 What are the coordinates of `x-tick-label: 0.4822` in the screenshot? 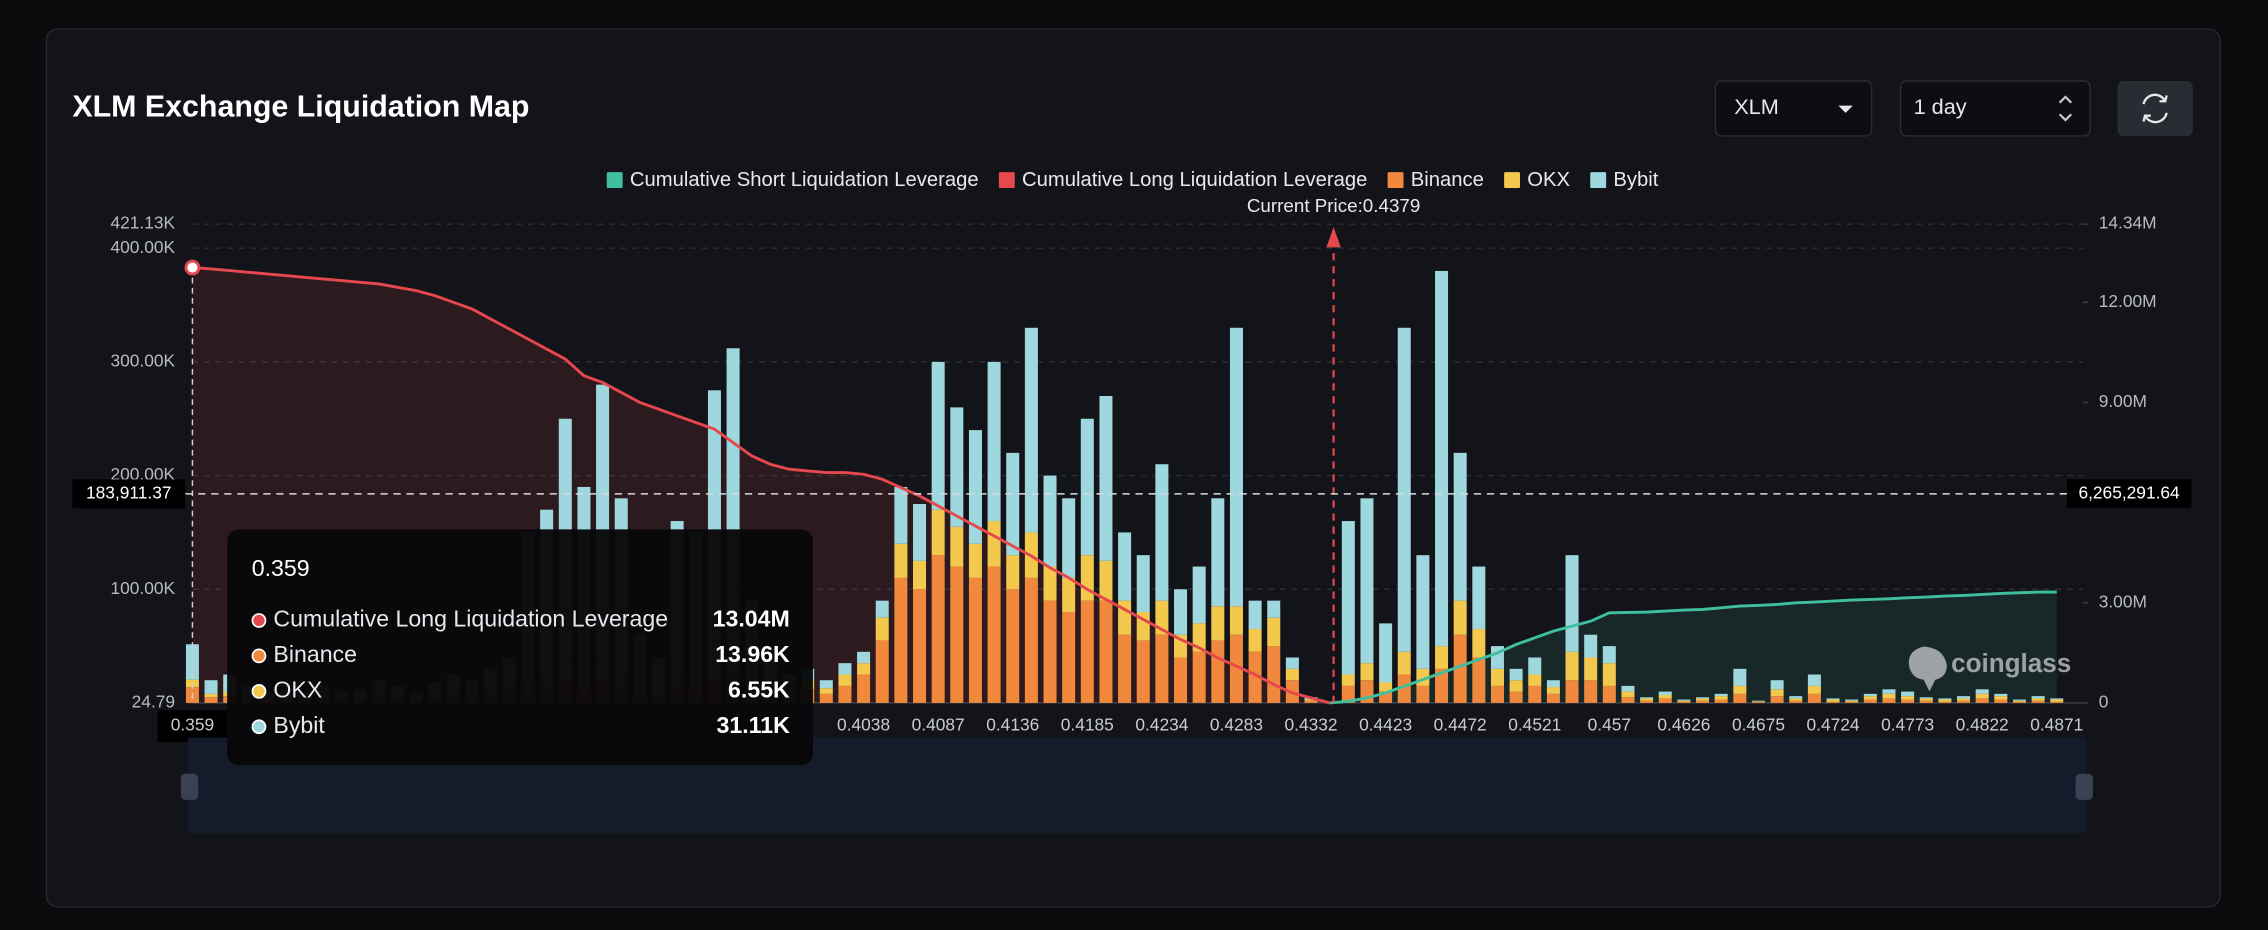 It's located at (1982, 725).